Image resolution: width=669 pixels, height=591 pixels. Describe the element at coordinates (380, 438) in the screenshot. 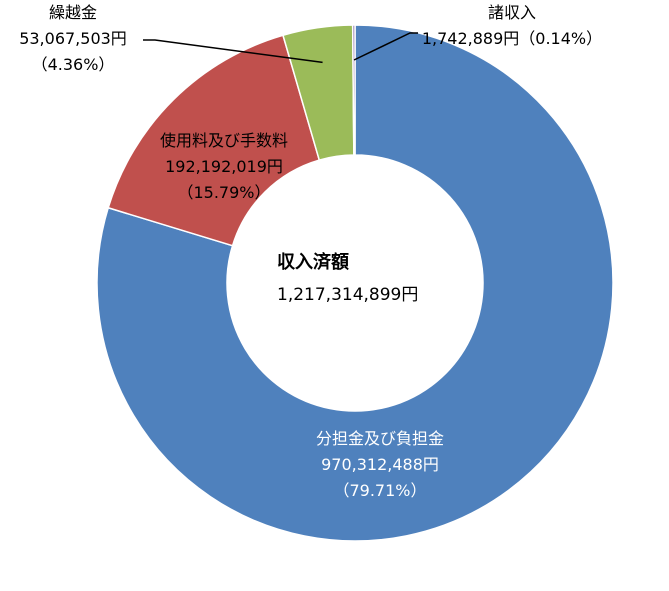

I see `slice-label-name-0: 分担金及び負担金` at that location.